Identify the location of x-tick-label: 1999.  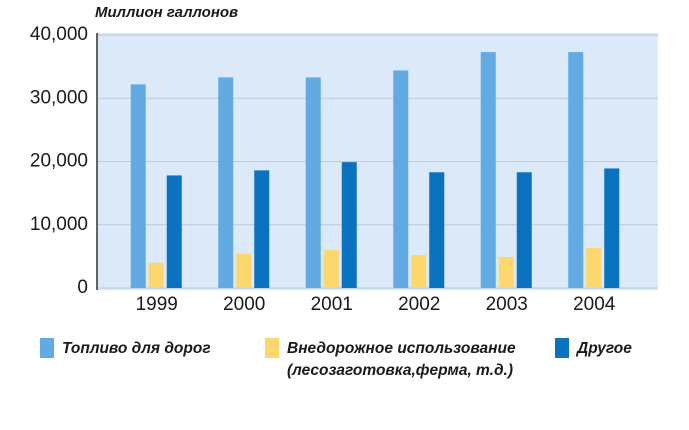
(157, 304).